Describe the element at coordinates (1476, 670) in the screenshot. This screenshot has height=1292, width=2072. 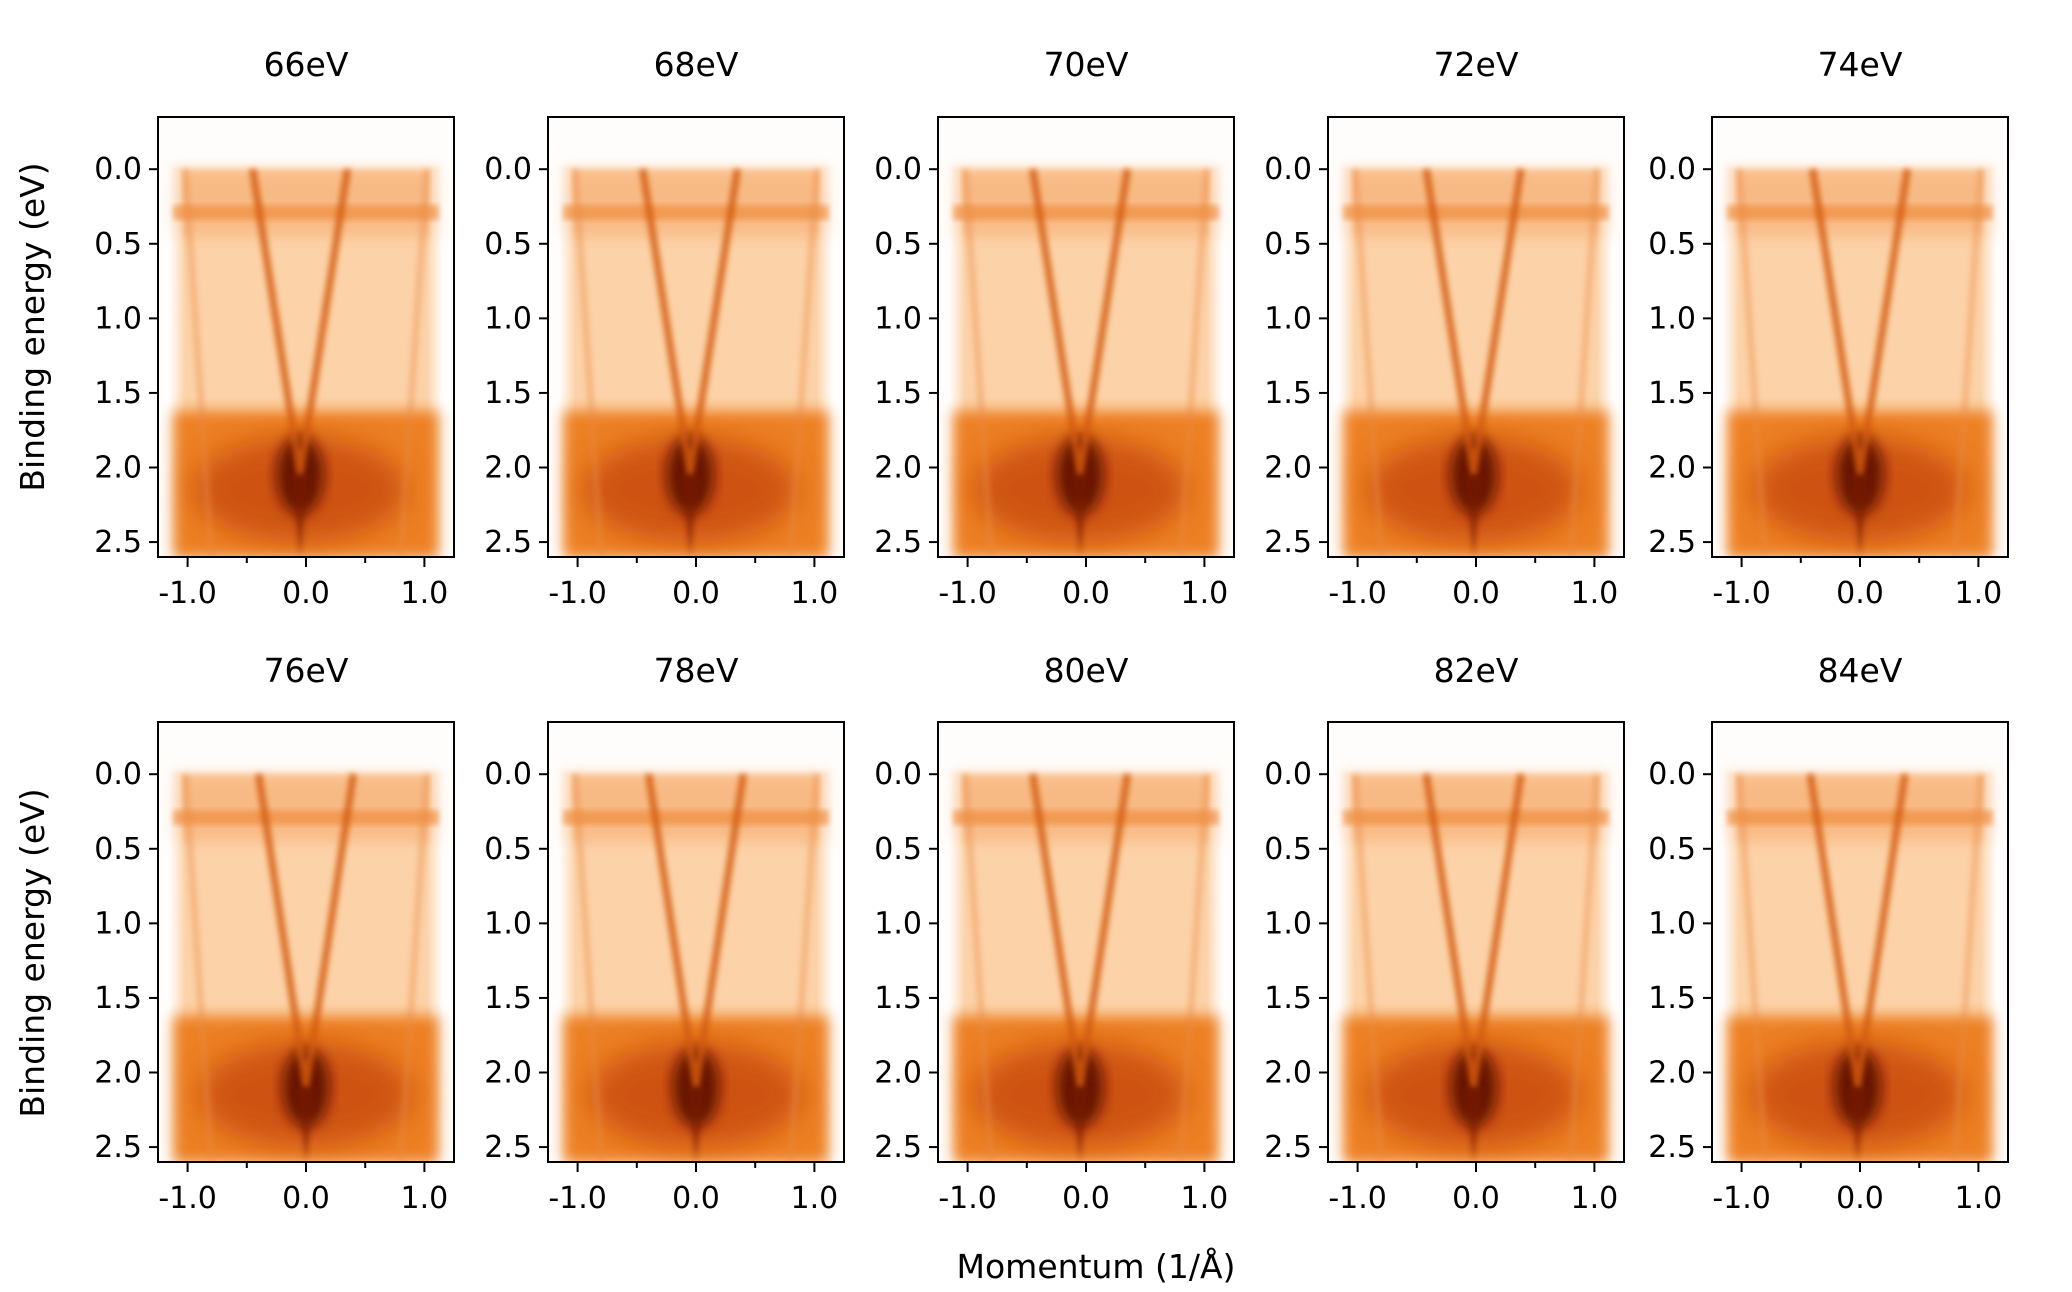
I see `panel-title: 82eV` at that location.